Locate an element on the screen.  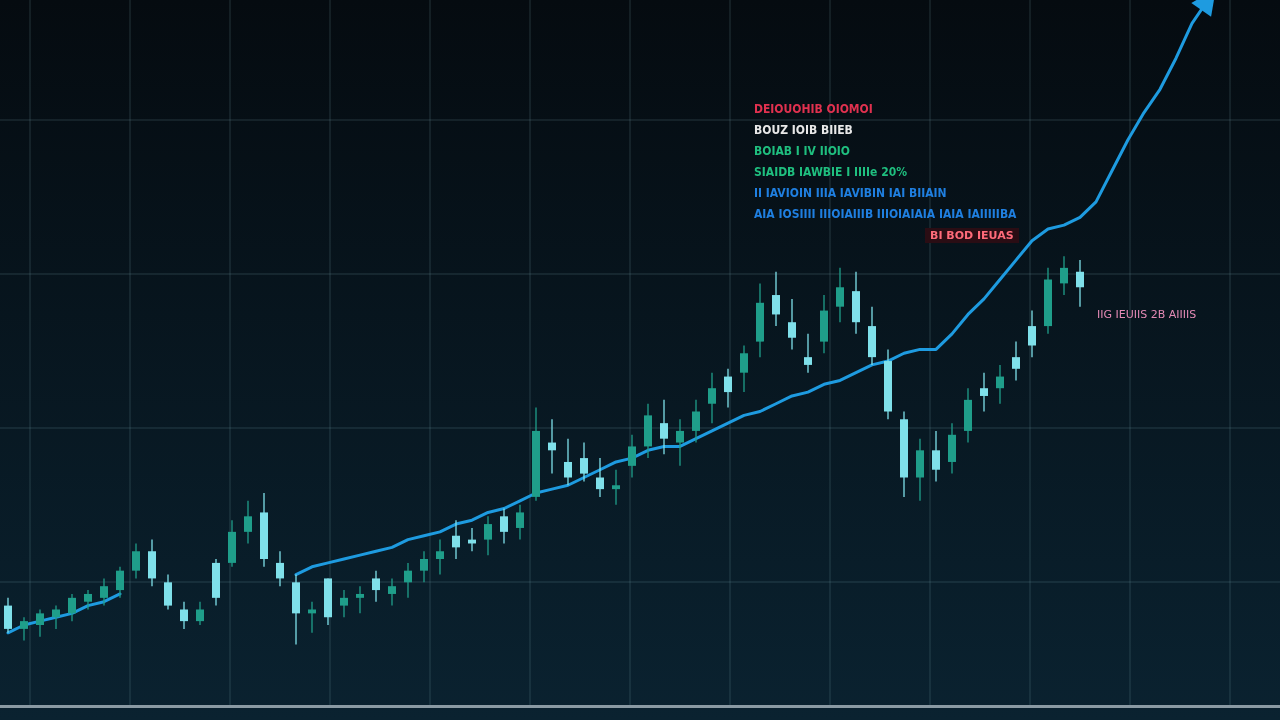
text: DEIOUOHIB OIOMOI is located at coordinates (814, 109).